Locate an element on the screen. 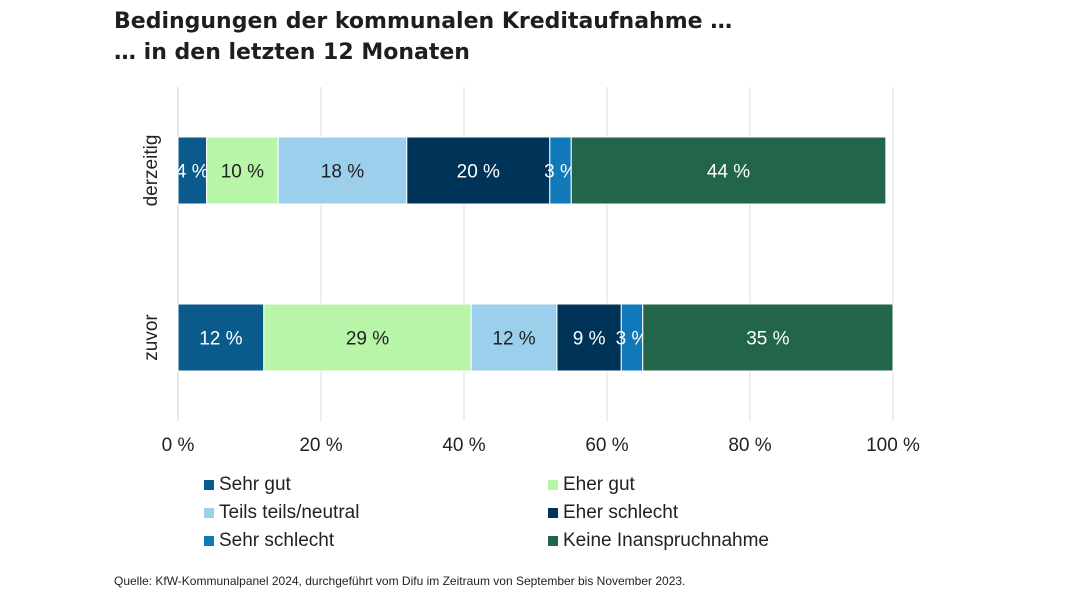 This screenshot has width=1080, height=608. legend-item-eher-gut: Eher gut is located at coordinates (591, 485).